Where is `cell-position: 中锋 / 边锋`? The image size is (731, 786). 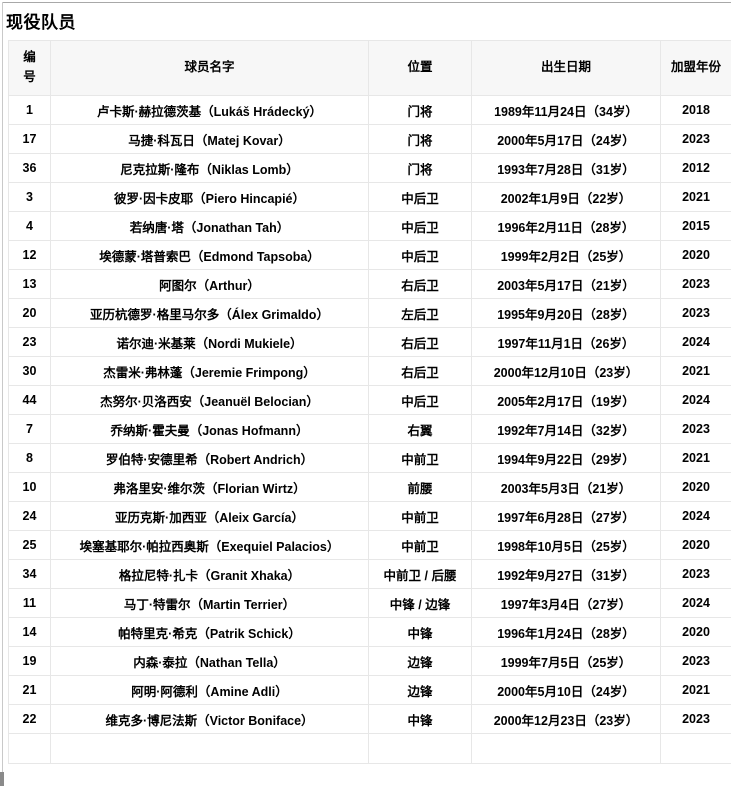 cell-position: 中锋 / 边锋 is located at coordinates (420, 603).